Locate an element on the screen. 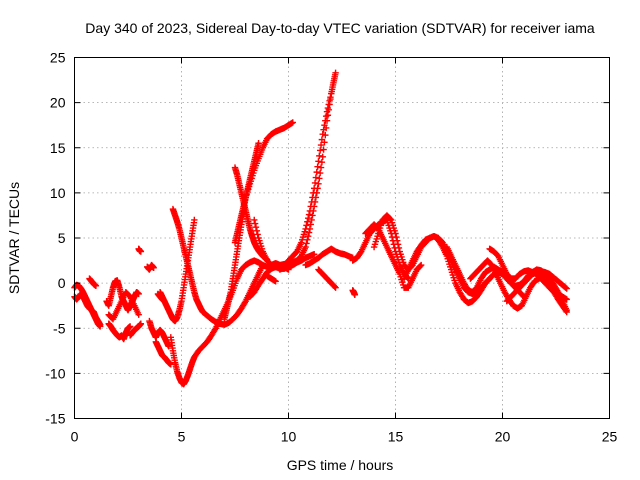 The height and width of the screenshot is (480, 640). y-tick-label: -10 is located at coordinates (55, 373).